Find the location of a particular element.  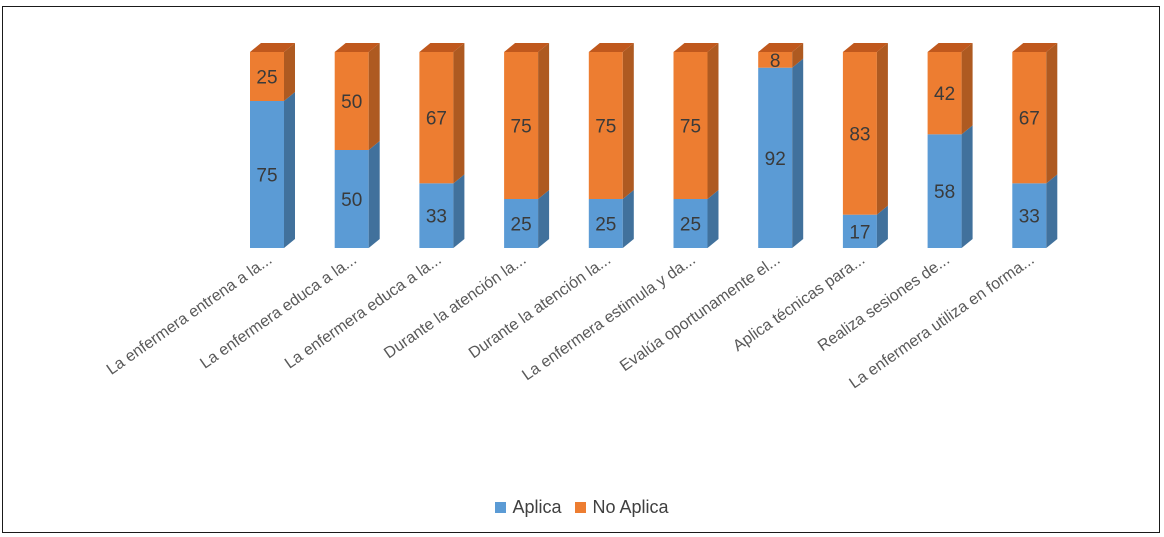

legend-swatch-no-aplica is located at coordinates (581, 507).